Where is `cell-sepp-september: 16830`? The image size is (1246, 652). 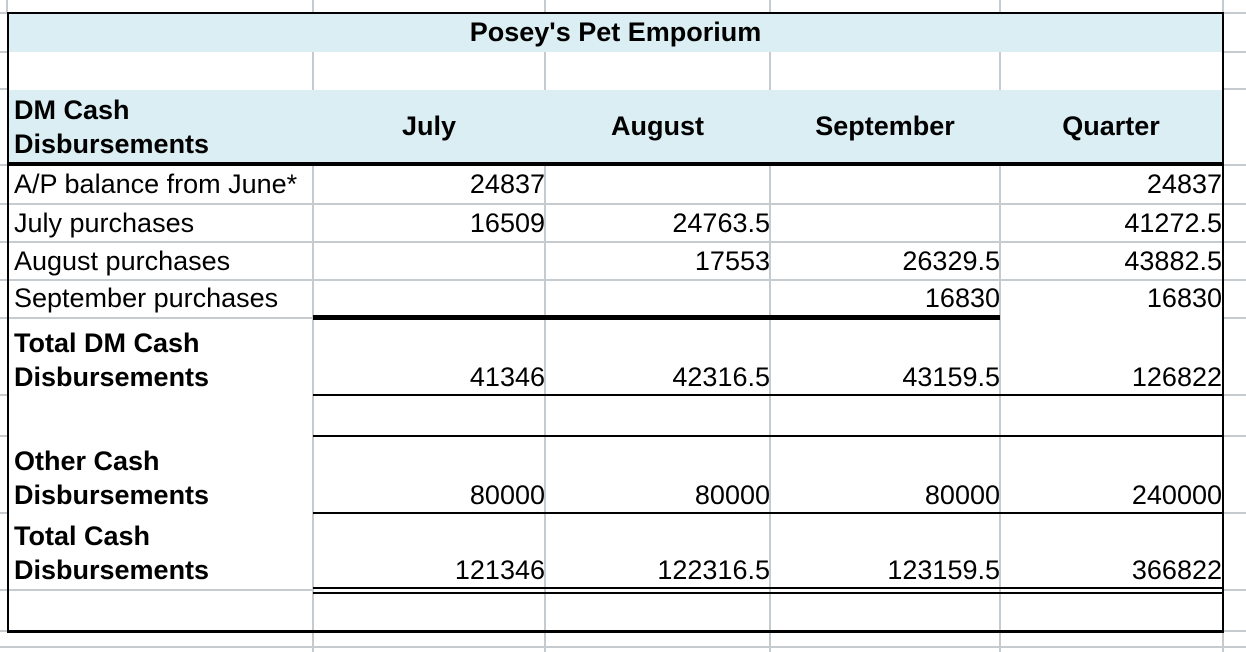
cell-sepp-september: 16830 is located at coordinates (962, 297).